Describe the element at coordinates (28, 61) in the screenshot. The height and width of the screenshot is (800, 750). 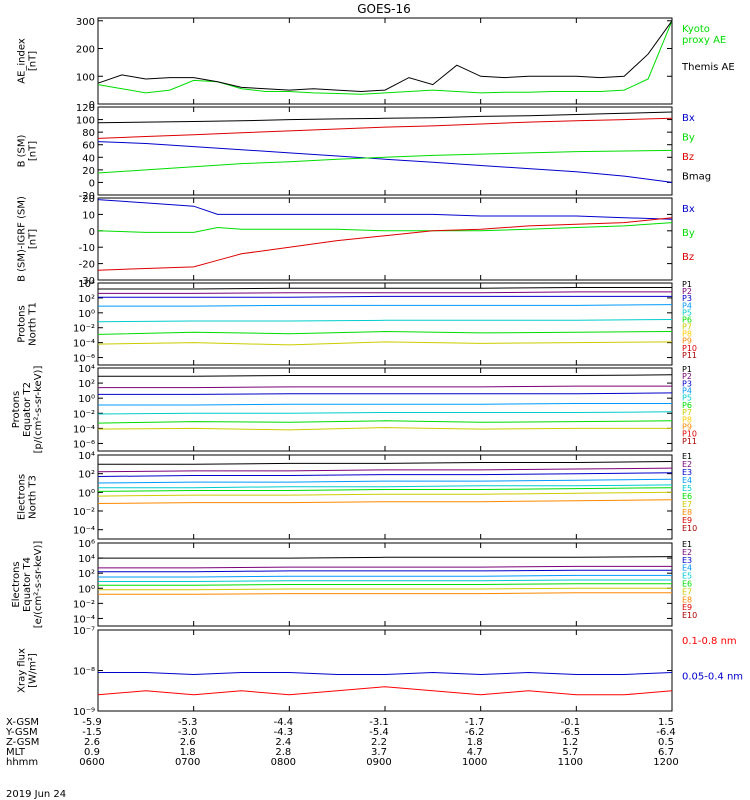
I see `y-axis-label: AE_index[nT]` at that location.